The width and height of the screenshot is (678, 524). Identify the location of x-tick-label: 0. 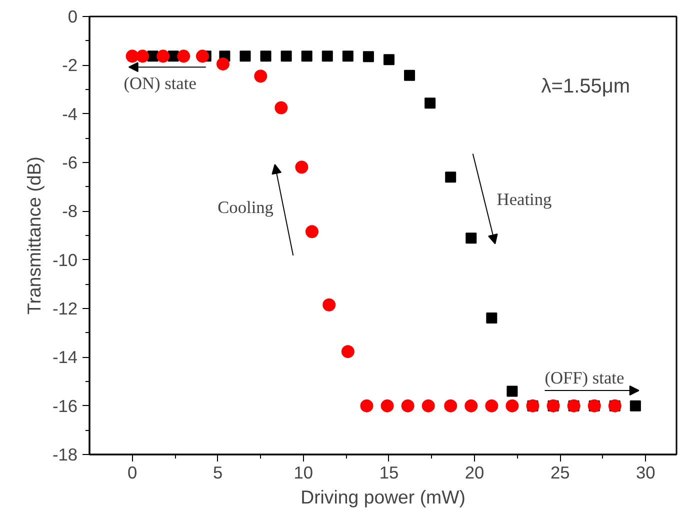
(132, 472).